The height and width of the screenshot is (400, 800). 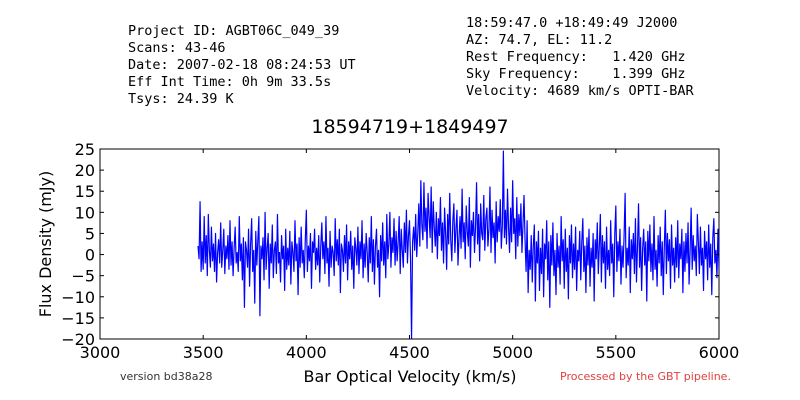 I want to click on footer-version: version bd38a28, so click(x=166, y=376).